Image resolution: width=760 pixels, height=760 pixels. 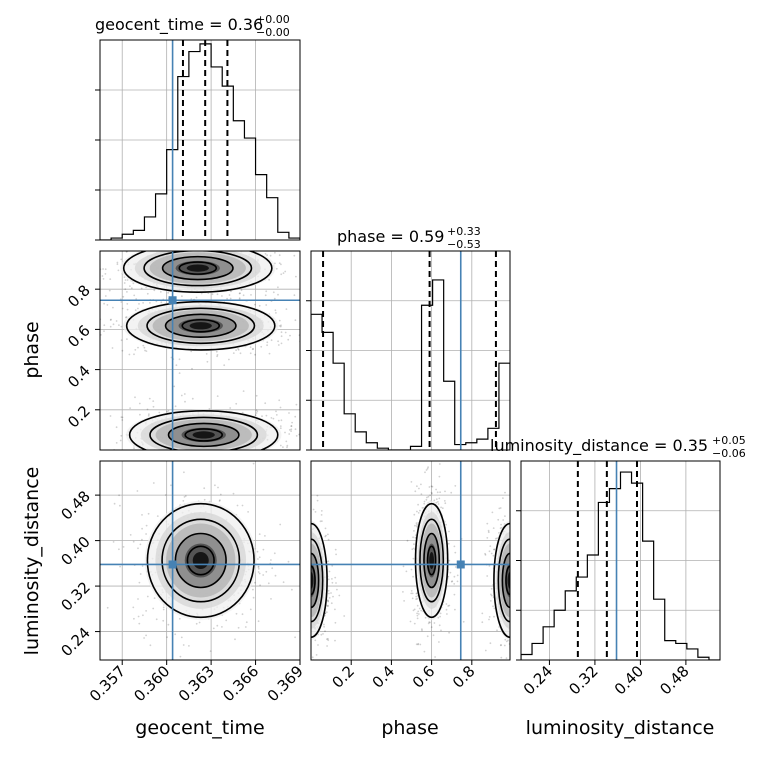 I want to click on histogram-phase, so click(x=408, y=350).